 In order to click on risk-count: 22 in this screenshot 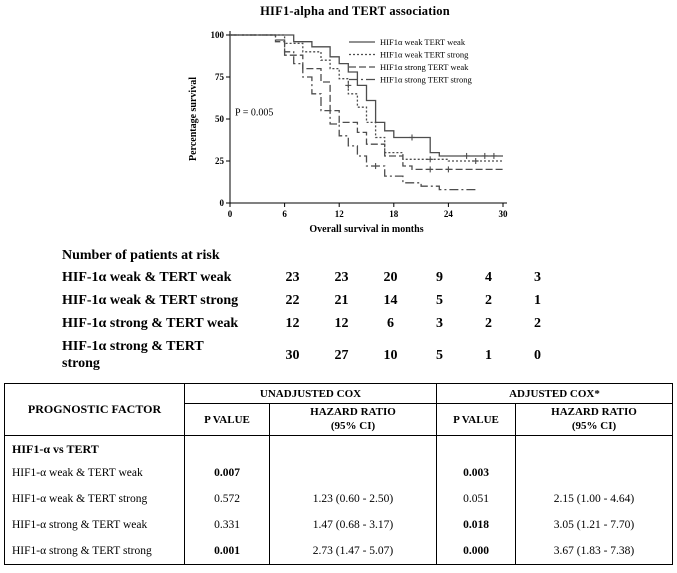, I will do `click(292, 300)`.